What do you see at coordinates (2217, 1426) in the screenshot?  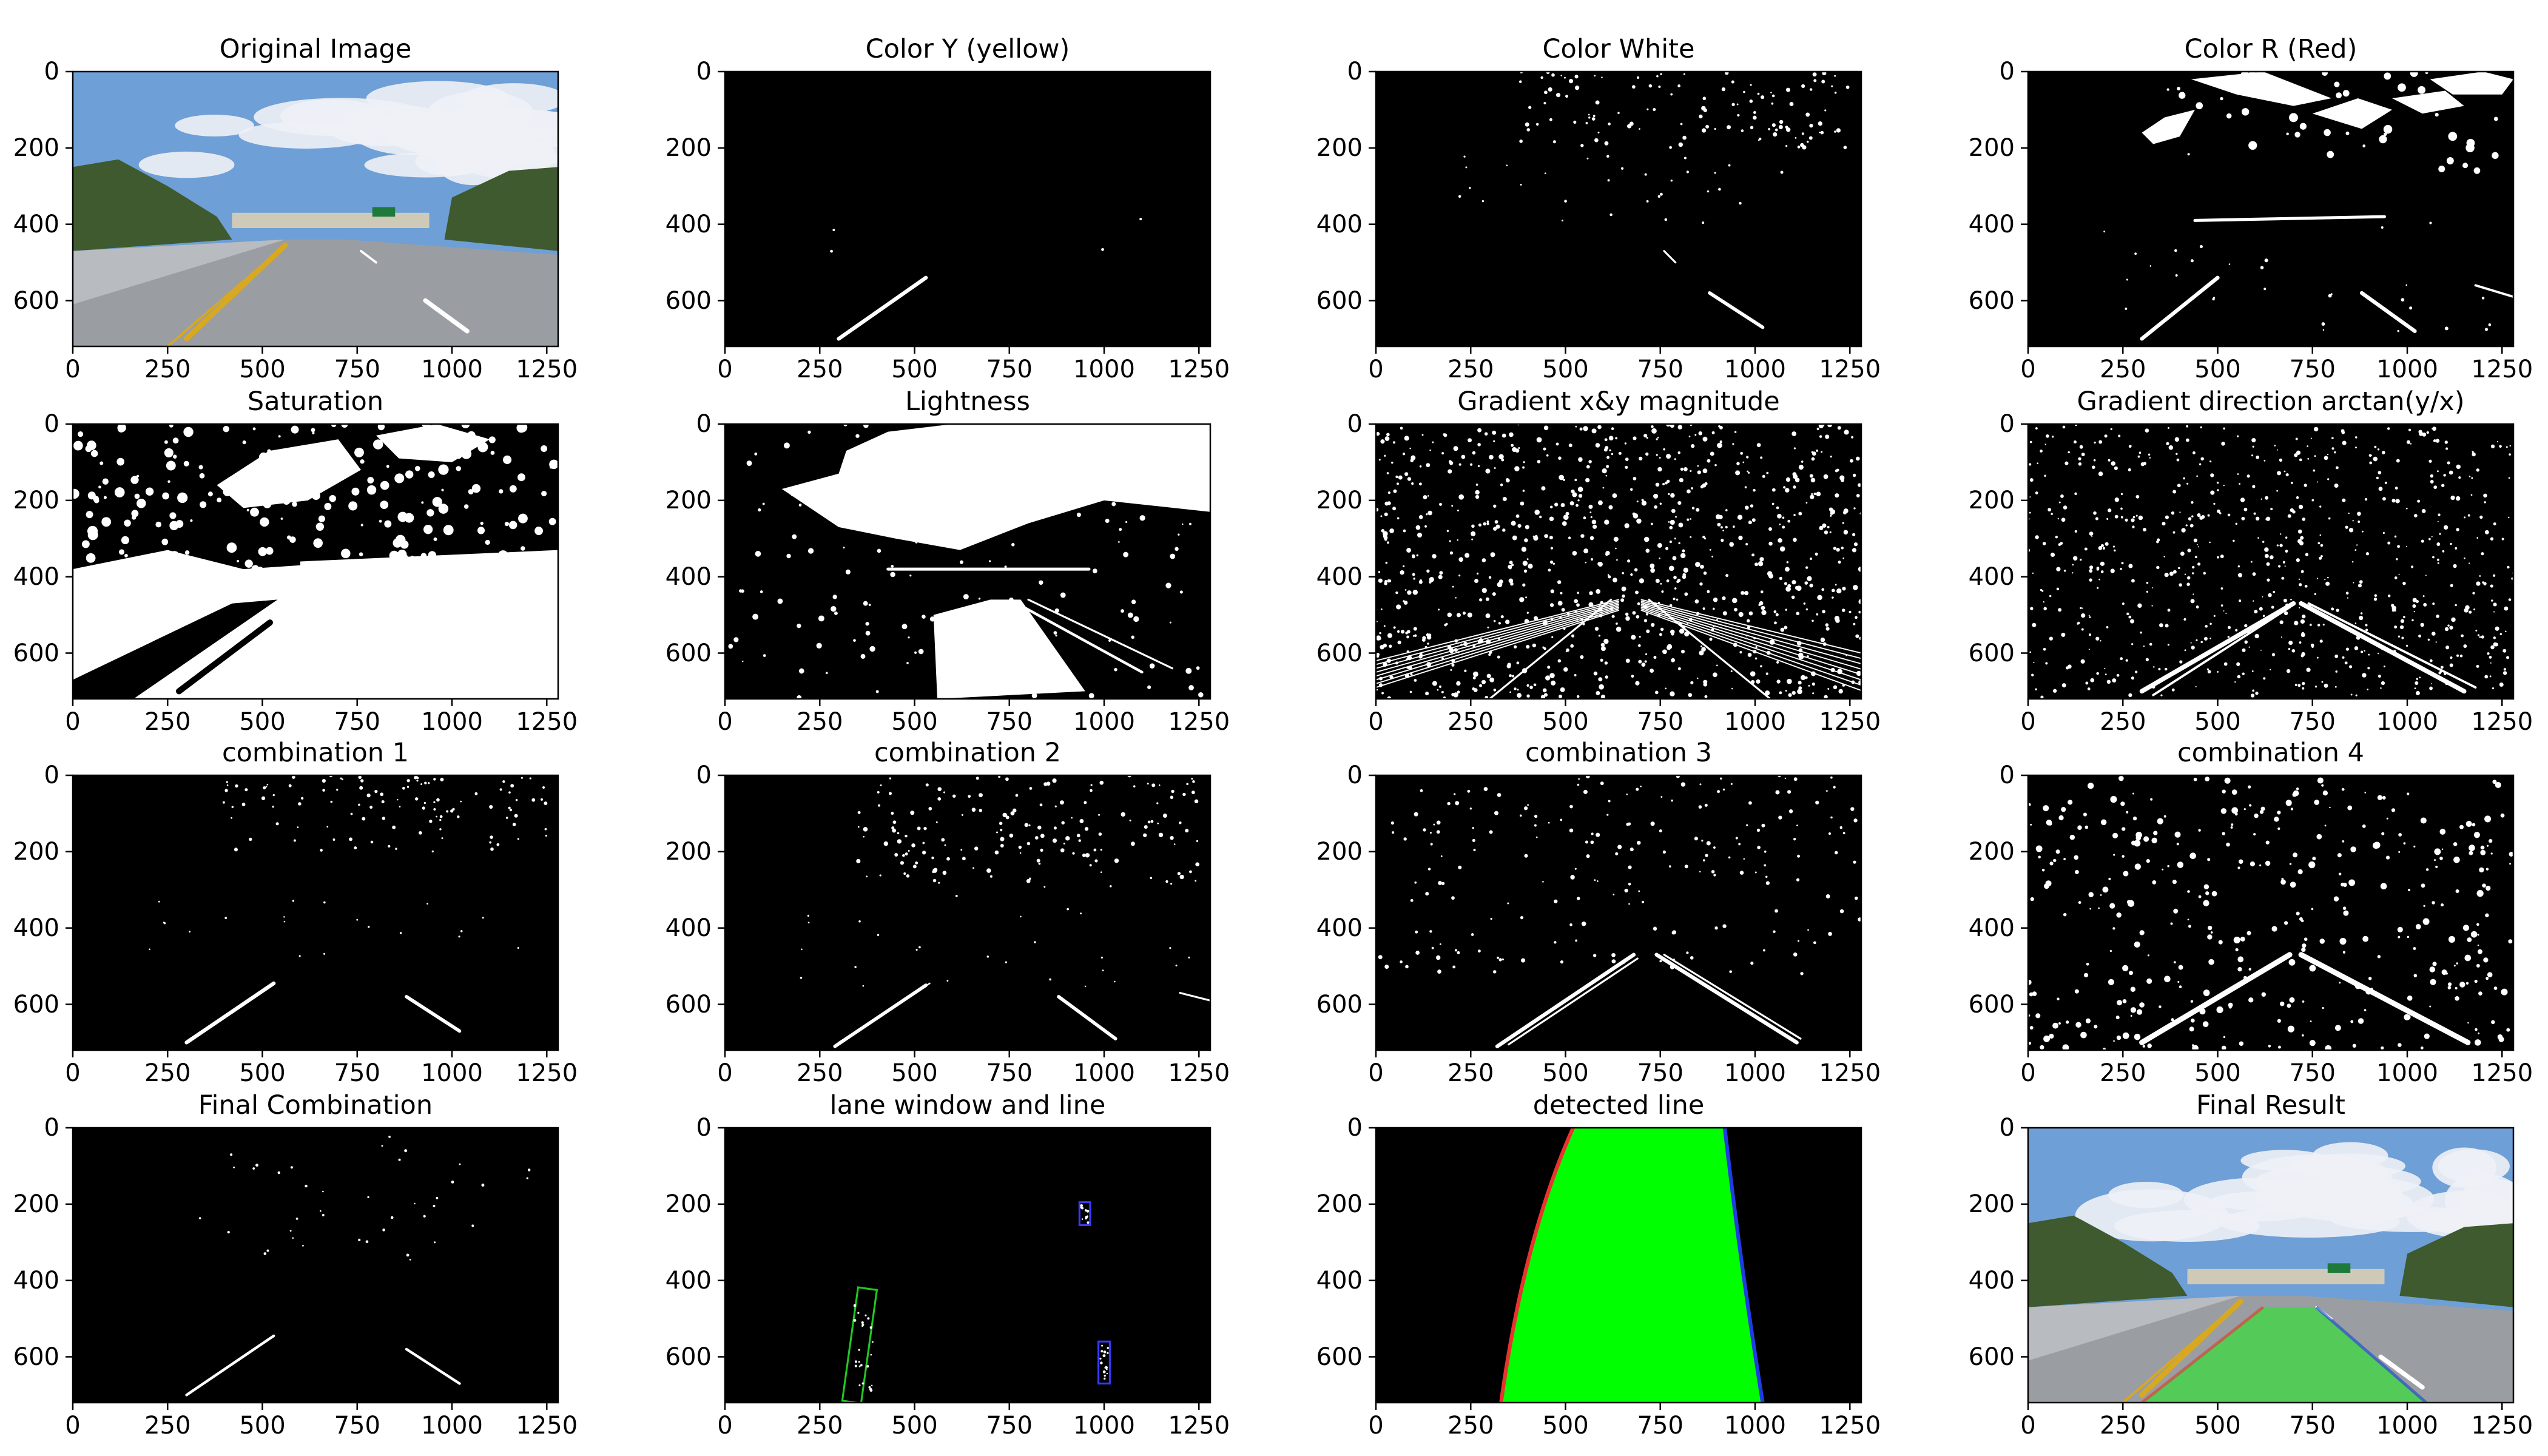 I see `x-tick-label: 500` at bounding box center [2217, 1426].